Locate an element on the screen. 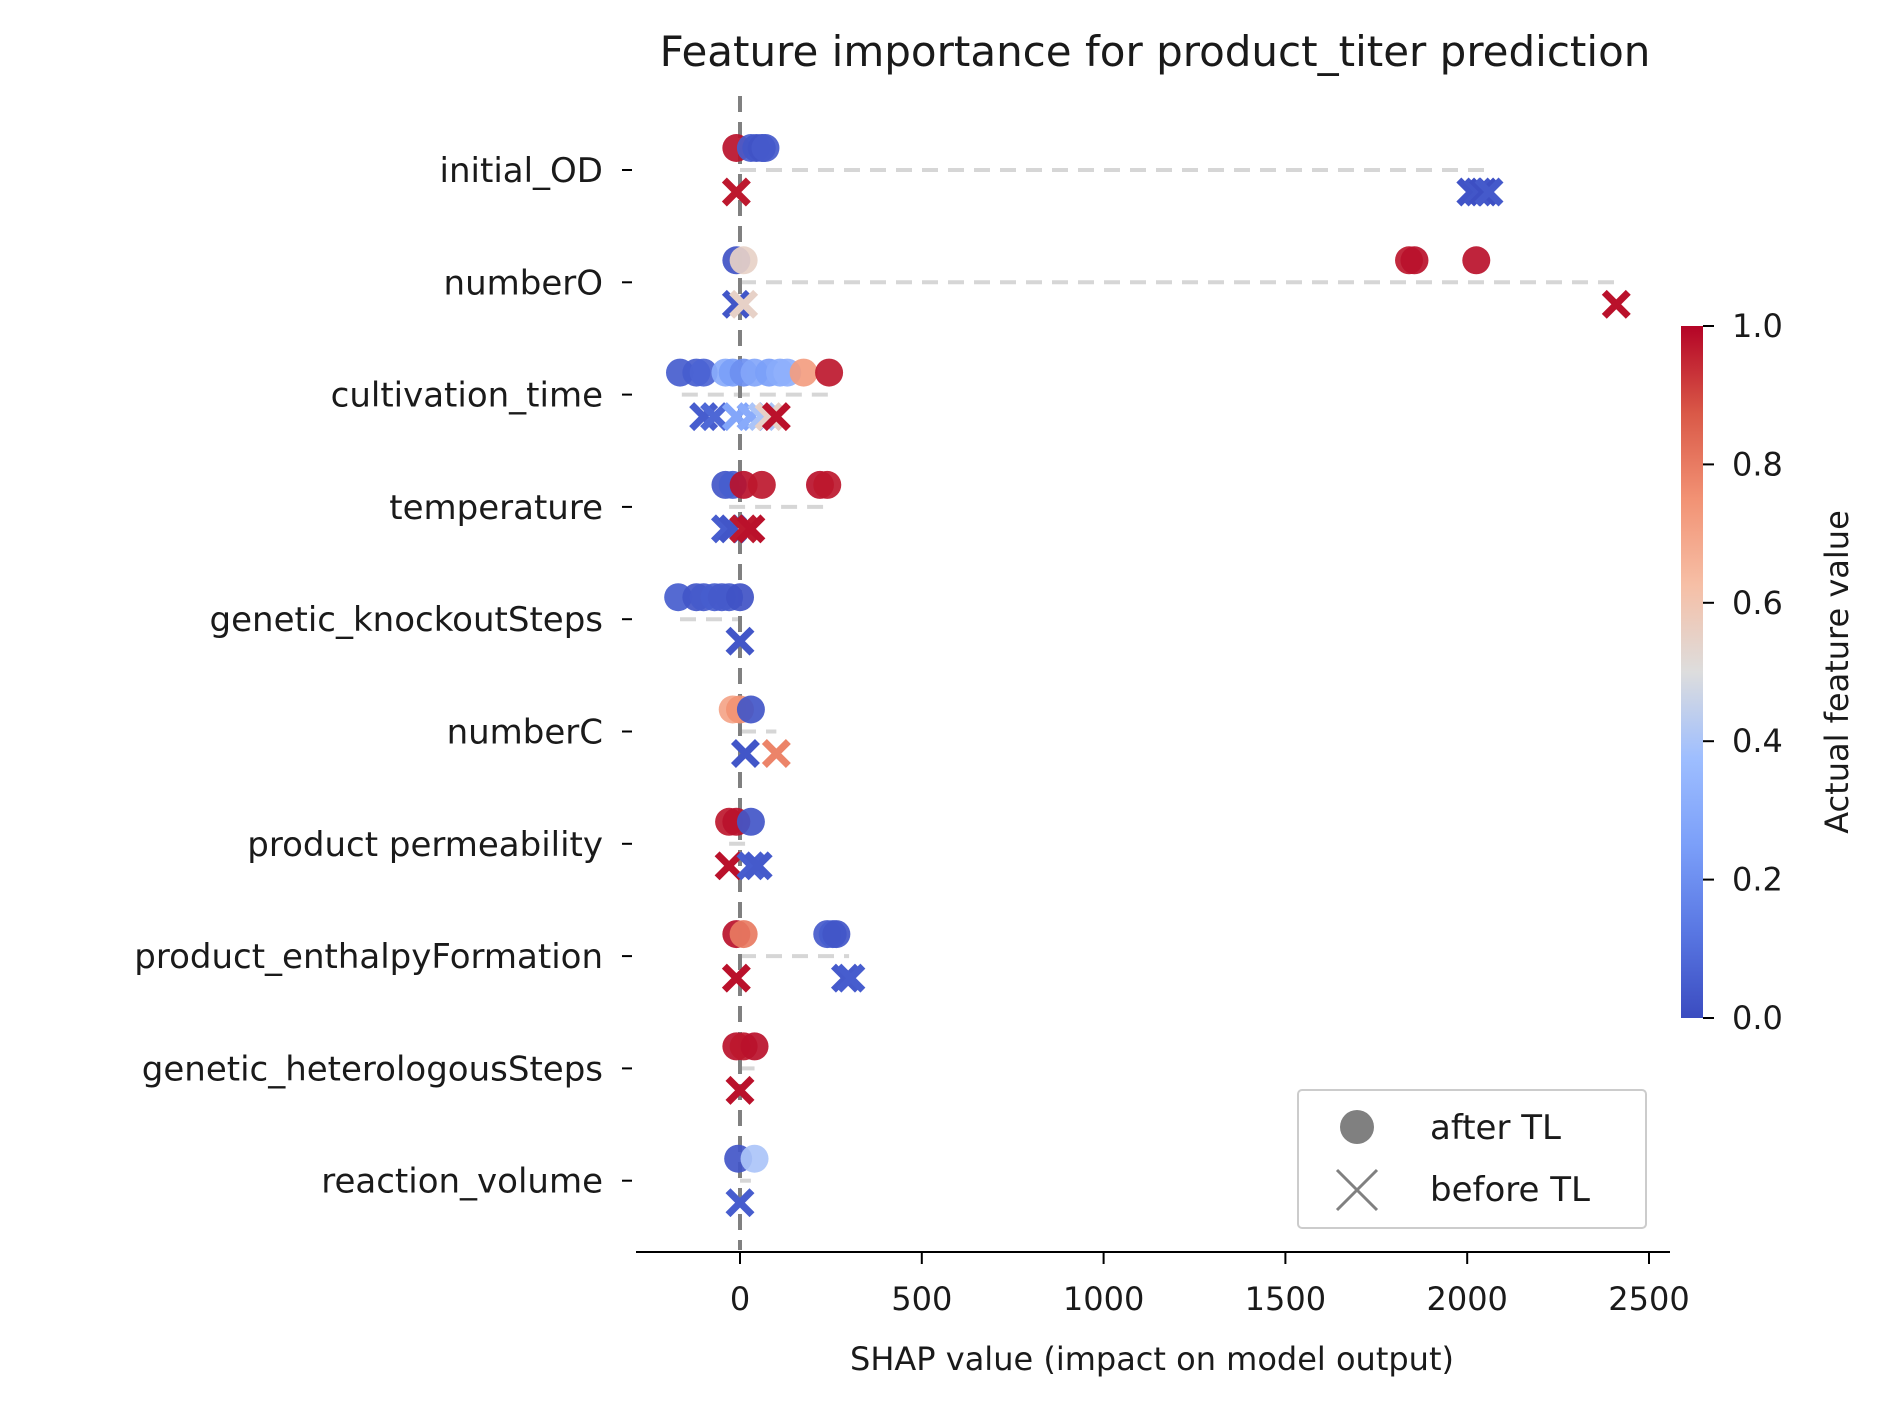 The image size is (1881, 1410). legend-before-marker is located at coordinates (1357, 1190).